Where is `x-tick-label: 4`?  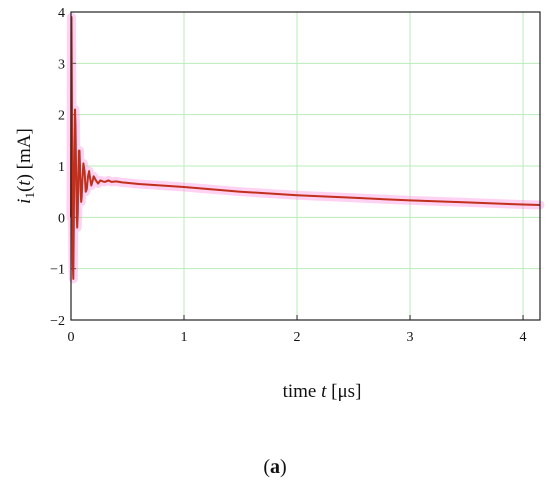 x-tick-label: 4 is located at coordinates (523, 337).